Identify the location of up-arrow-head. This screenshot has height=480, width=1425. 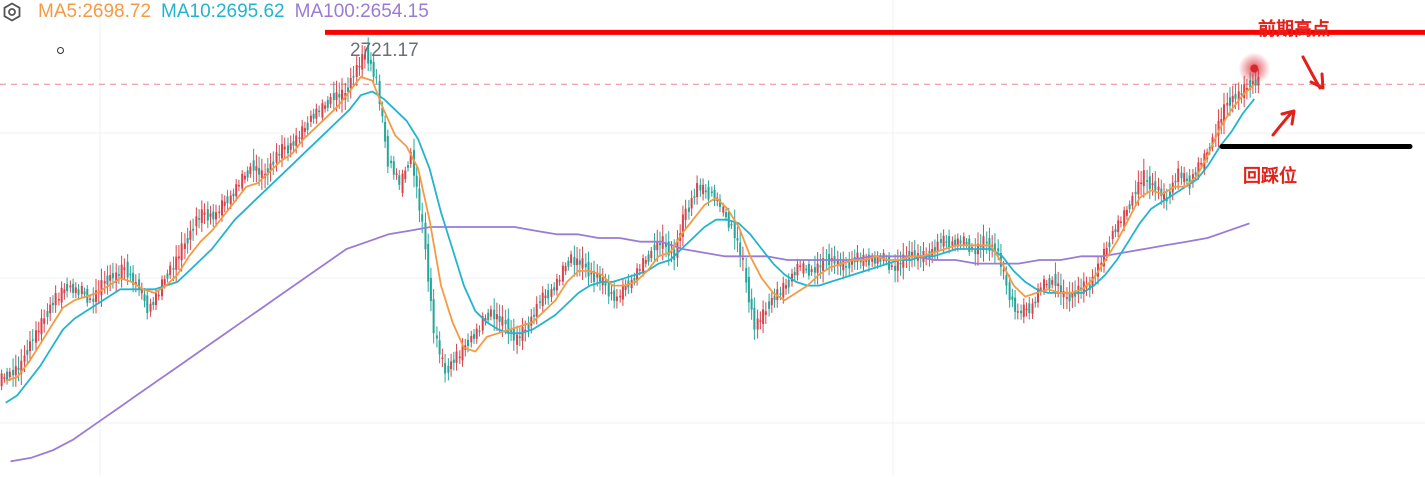
(1288, 117).